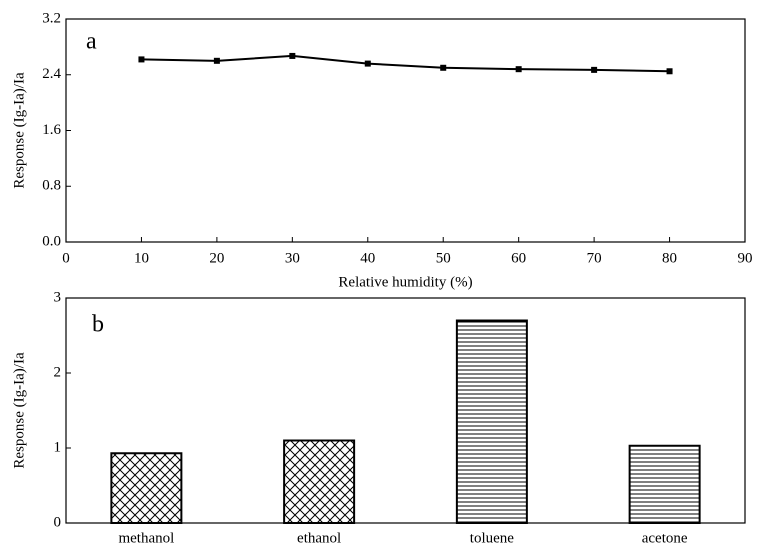  What do you see at coordinates (405, 282) in the screenshot?
I see `x-axis-label: Relative humidity (%)` at bounding box center [405, 282].